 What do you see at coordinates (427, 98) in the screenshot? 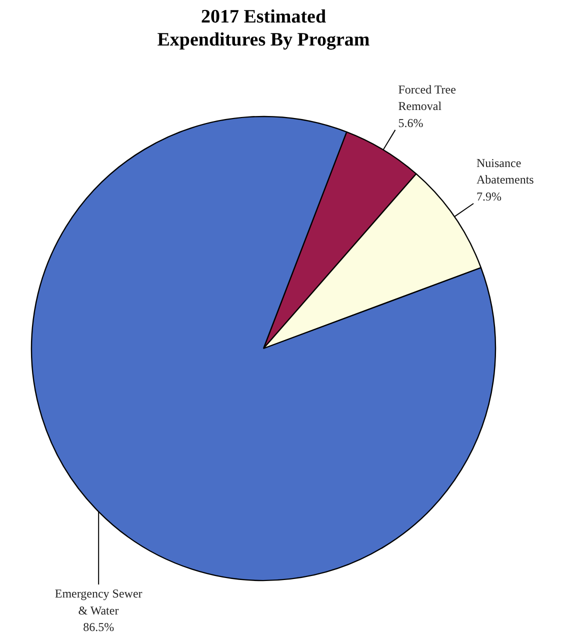
I see `slice-label: Forced Tree Removal` at bounding box center [427, 98].